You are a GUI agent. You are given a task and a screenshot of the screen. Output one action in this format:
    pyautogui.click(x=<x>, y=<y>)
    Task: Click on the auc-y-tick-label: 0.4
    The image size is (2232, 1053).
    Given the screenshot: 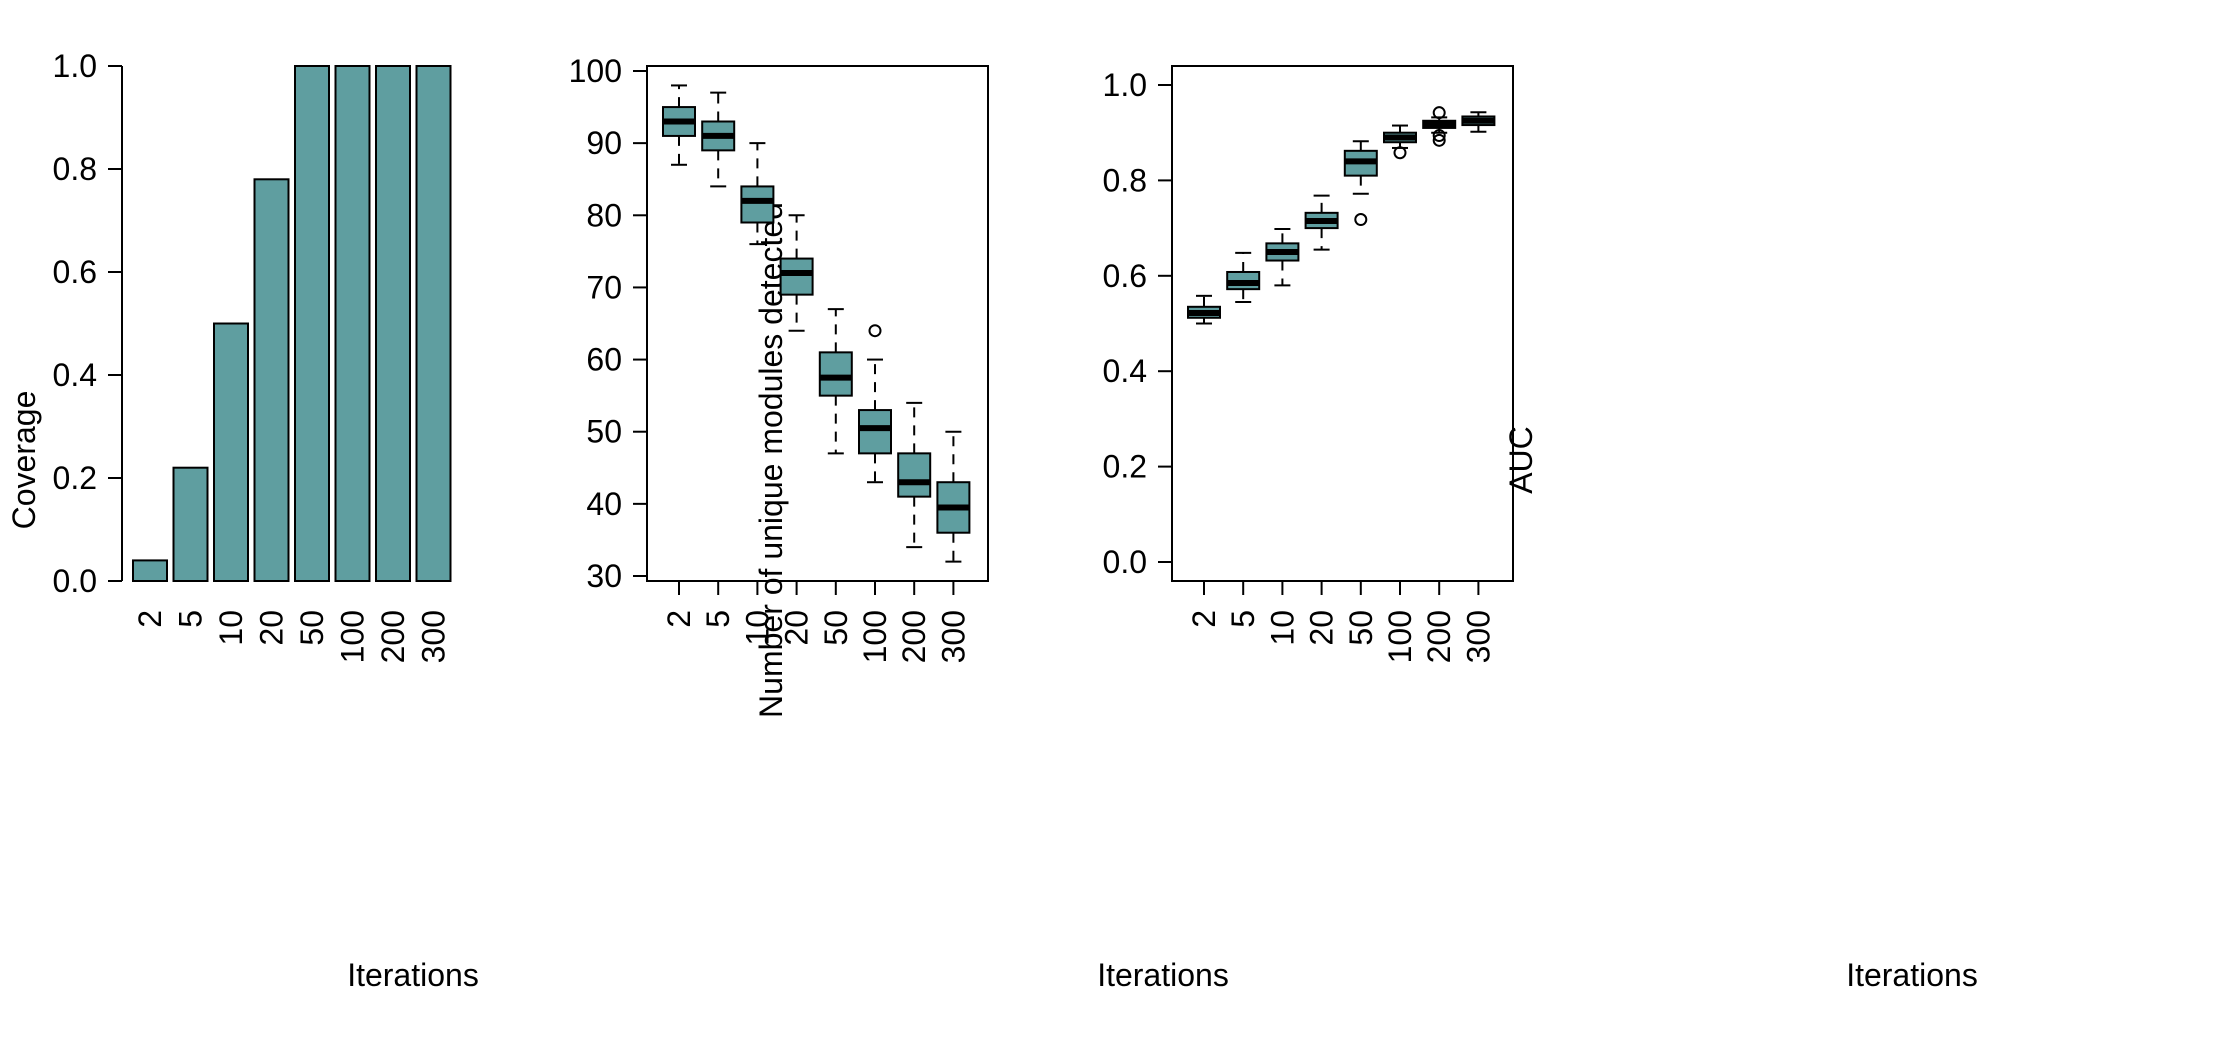 What is the action you would take?
    pyautogui.click(x=1125, y=371)
    